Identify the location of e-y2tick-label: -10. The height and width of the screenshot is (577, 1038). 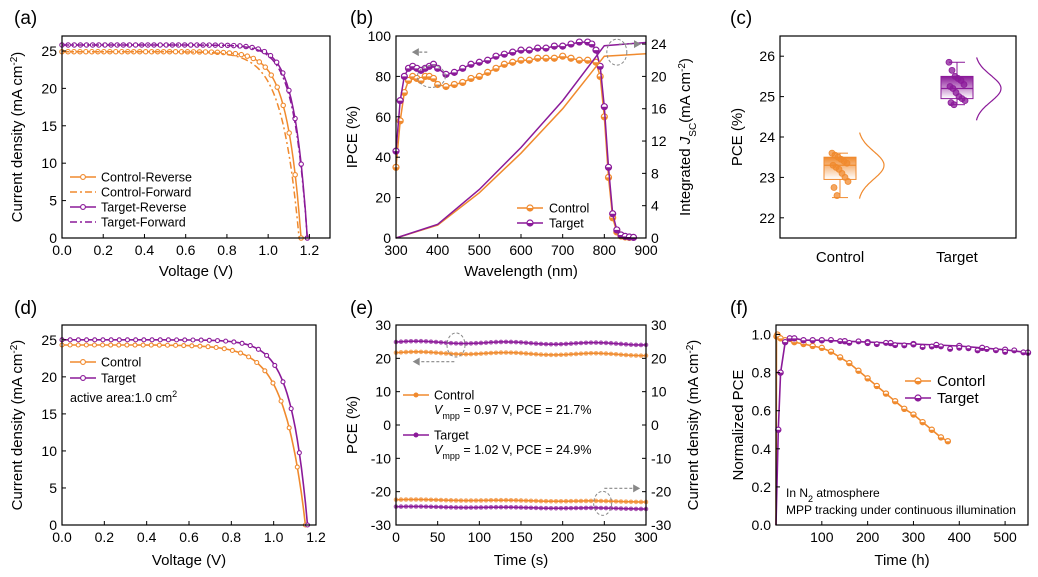
(661, 458).